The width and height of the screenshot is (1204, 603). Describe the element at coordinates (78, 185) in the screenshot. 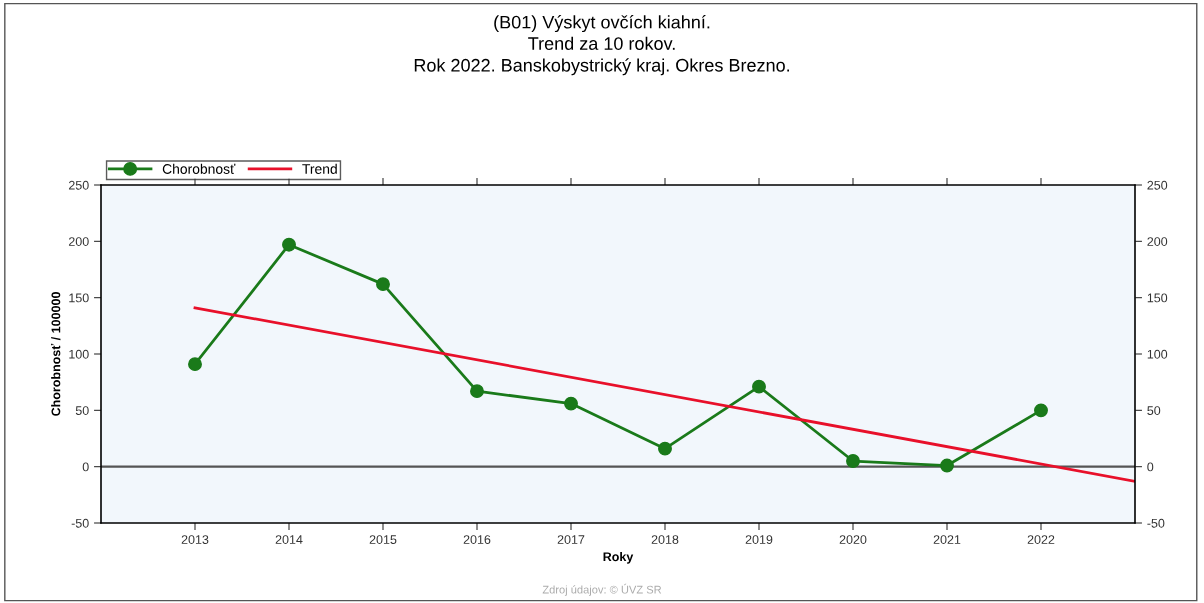

I see `y-tick-label: 250` at that location.